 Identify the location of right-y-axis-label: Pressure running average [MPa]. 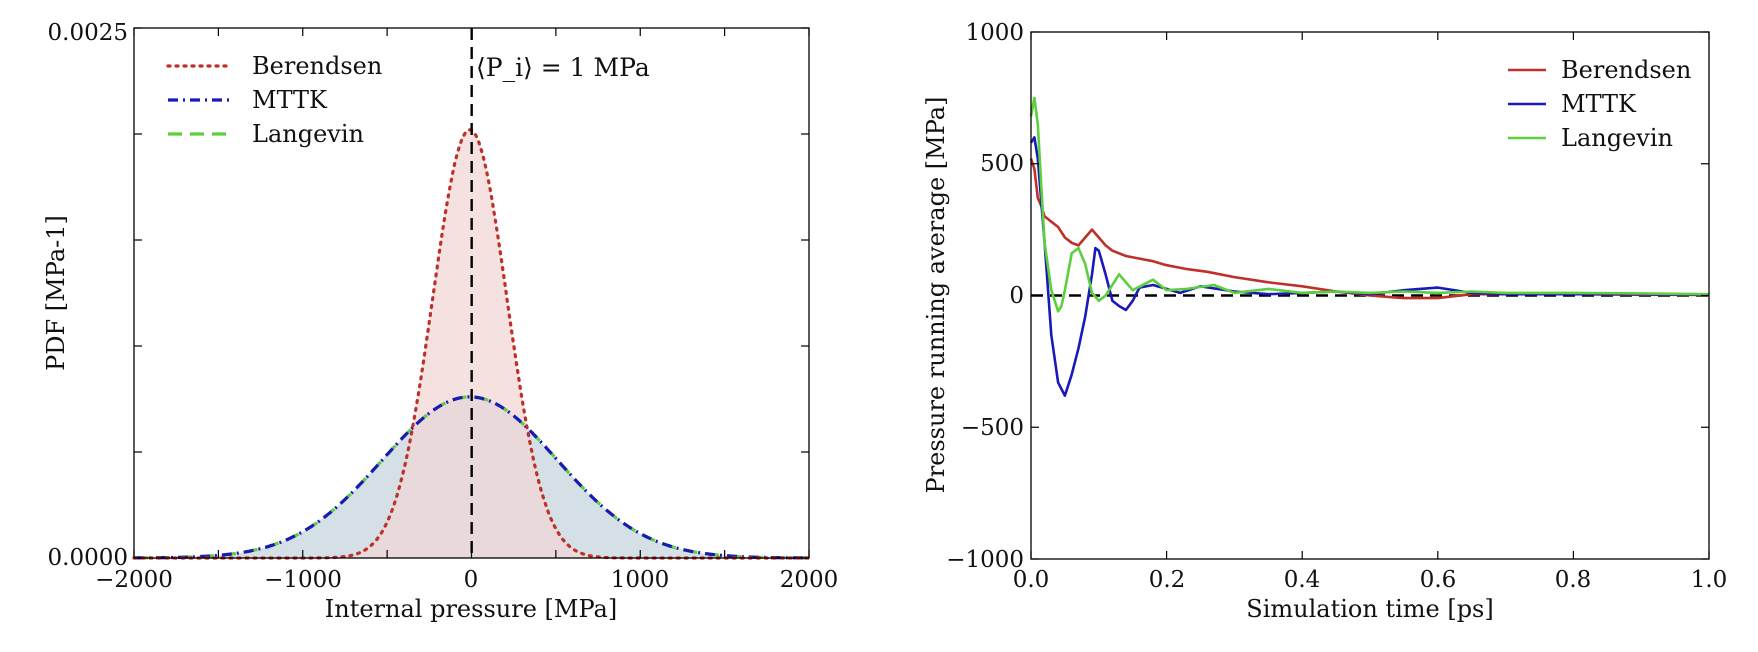
(936, 295).